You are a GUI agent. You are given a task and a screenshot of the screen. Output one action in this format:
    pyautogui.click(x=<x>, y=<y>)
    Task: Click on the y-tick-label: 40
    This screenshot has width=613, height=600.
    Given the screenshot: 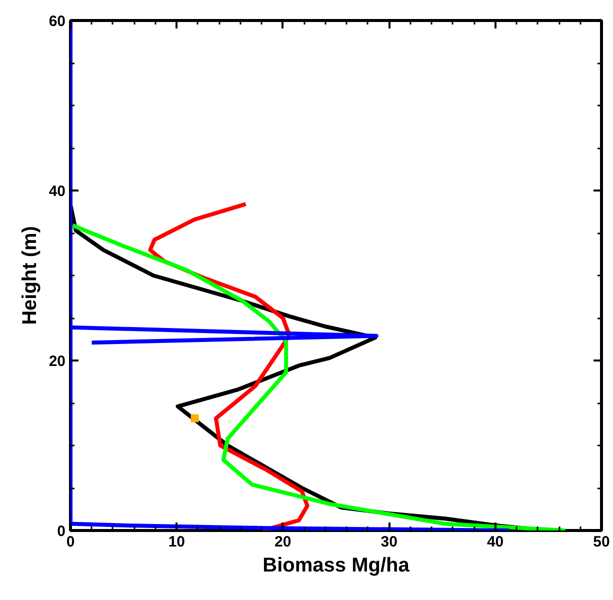 What is the action you would take?
    pyautogui.click(x=57, y=191)
    